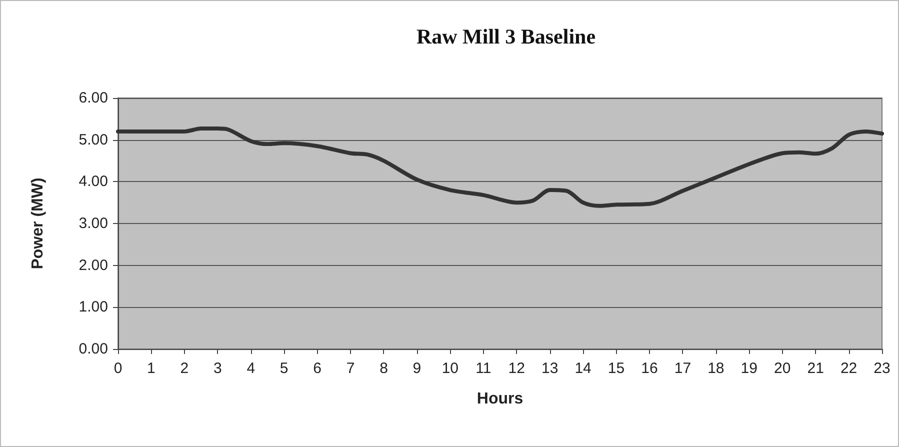 The height and width of the screenshot is (447, 899). What do you see at coordinates (616, 368) in the screenshot?
I see `x-tick-label: 15` at bounding box center [616, 368].